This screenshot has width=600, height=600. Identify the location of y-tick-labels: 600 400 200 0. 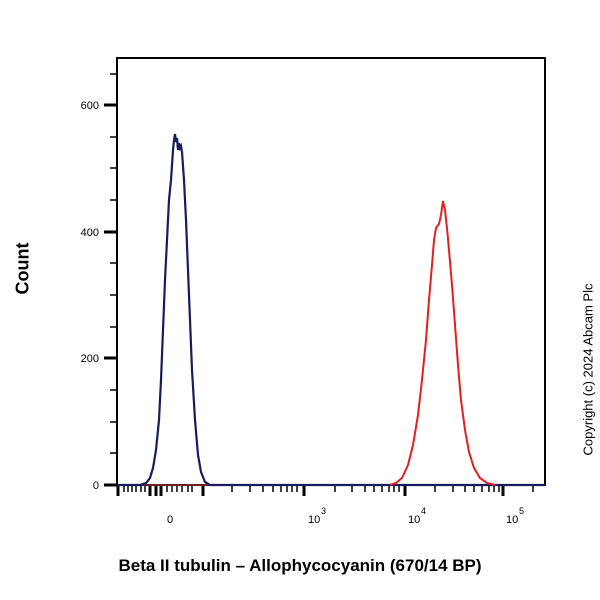
(90, 296).